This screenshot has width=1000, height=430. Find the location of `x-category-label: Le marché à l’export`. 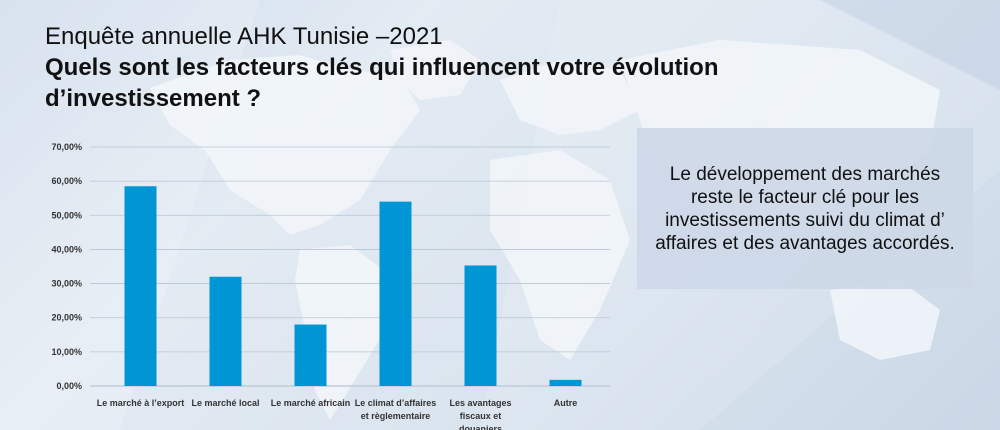

x-category-label: Le marché à l’export is located at coordinates (141, 403).